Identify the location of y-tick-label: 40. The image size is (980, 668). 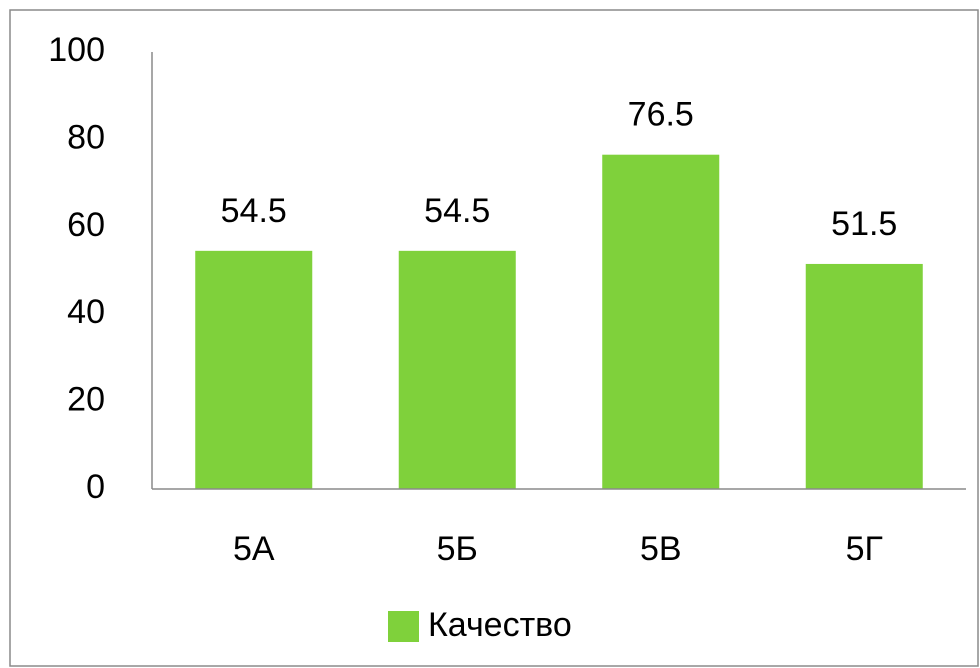
(86, 312).